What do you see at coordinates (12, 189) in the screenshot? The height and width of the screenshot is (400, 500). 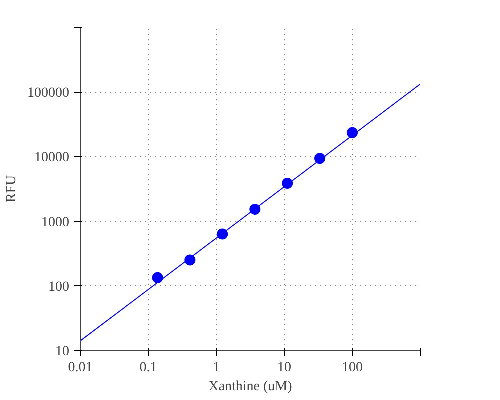 I see `y-axis-title: RFU` at bounding box center [12, 189].